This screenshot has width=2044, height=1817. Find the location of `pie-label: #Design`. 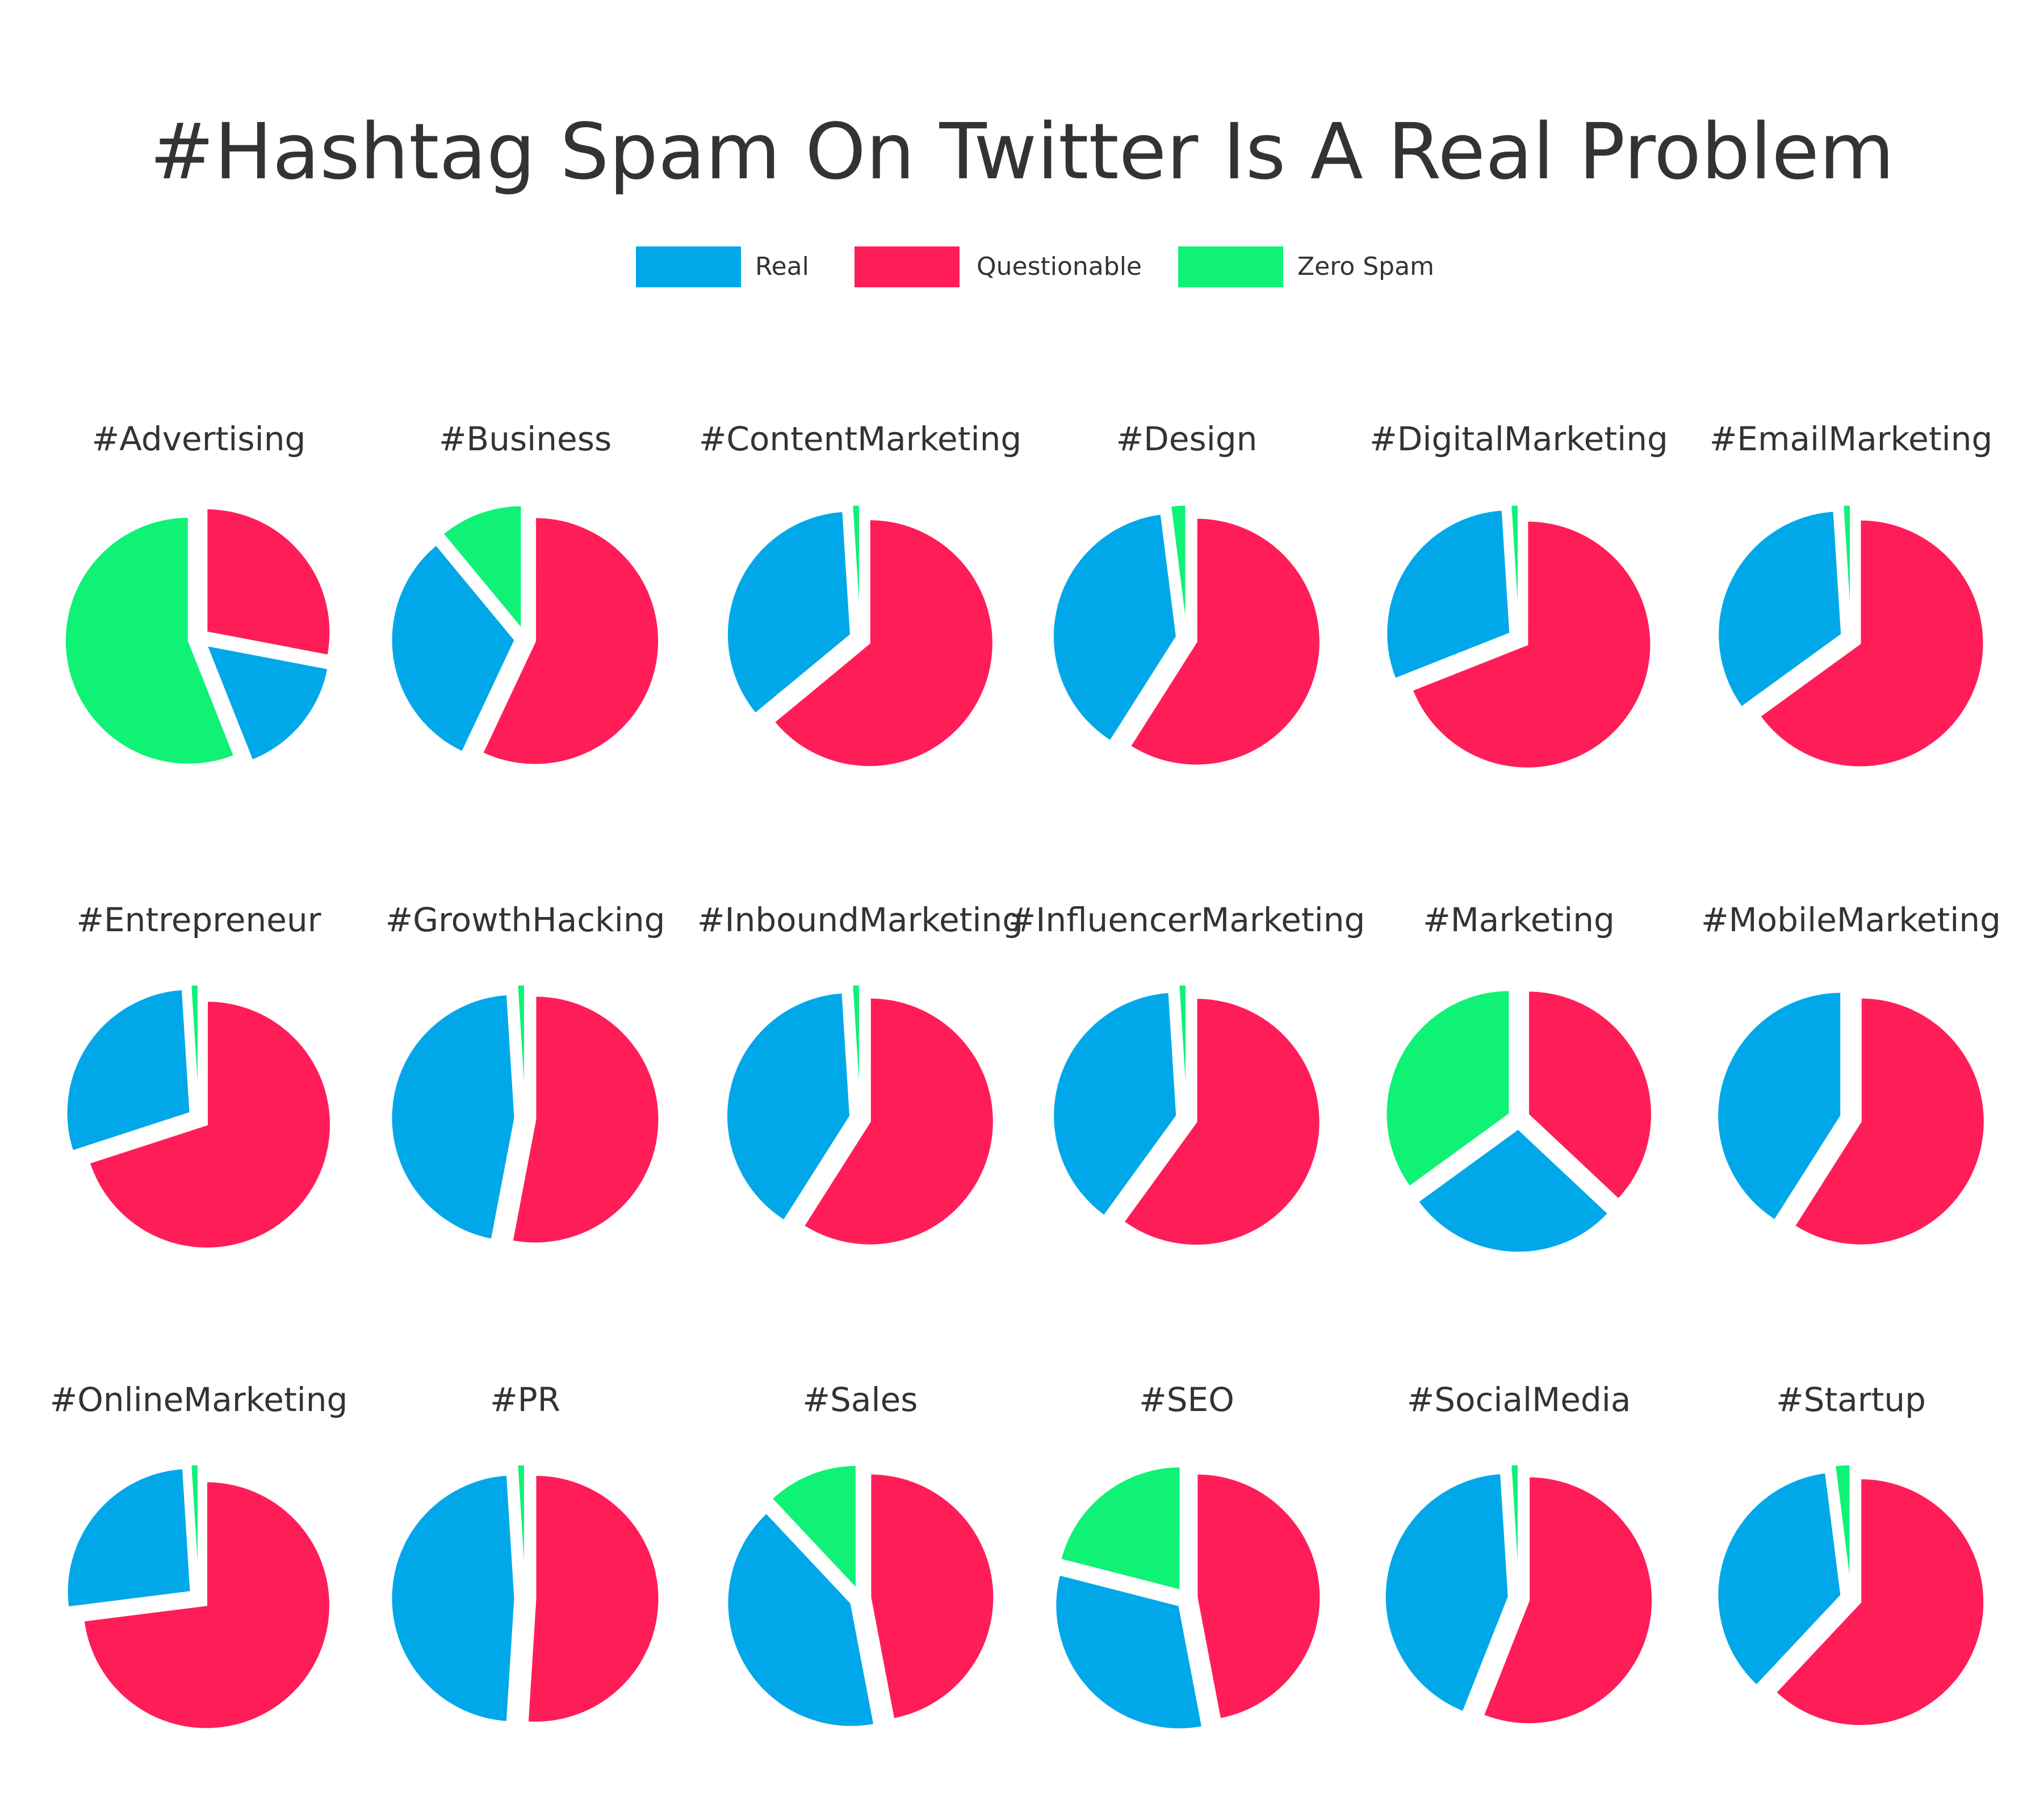

pie-label: #Design is located at coordinates (1187, 439).